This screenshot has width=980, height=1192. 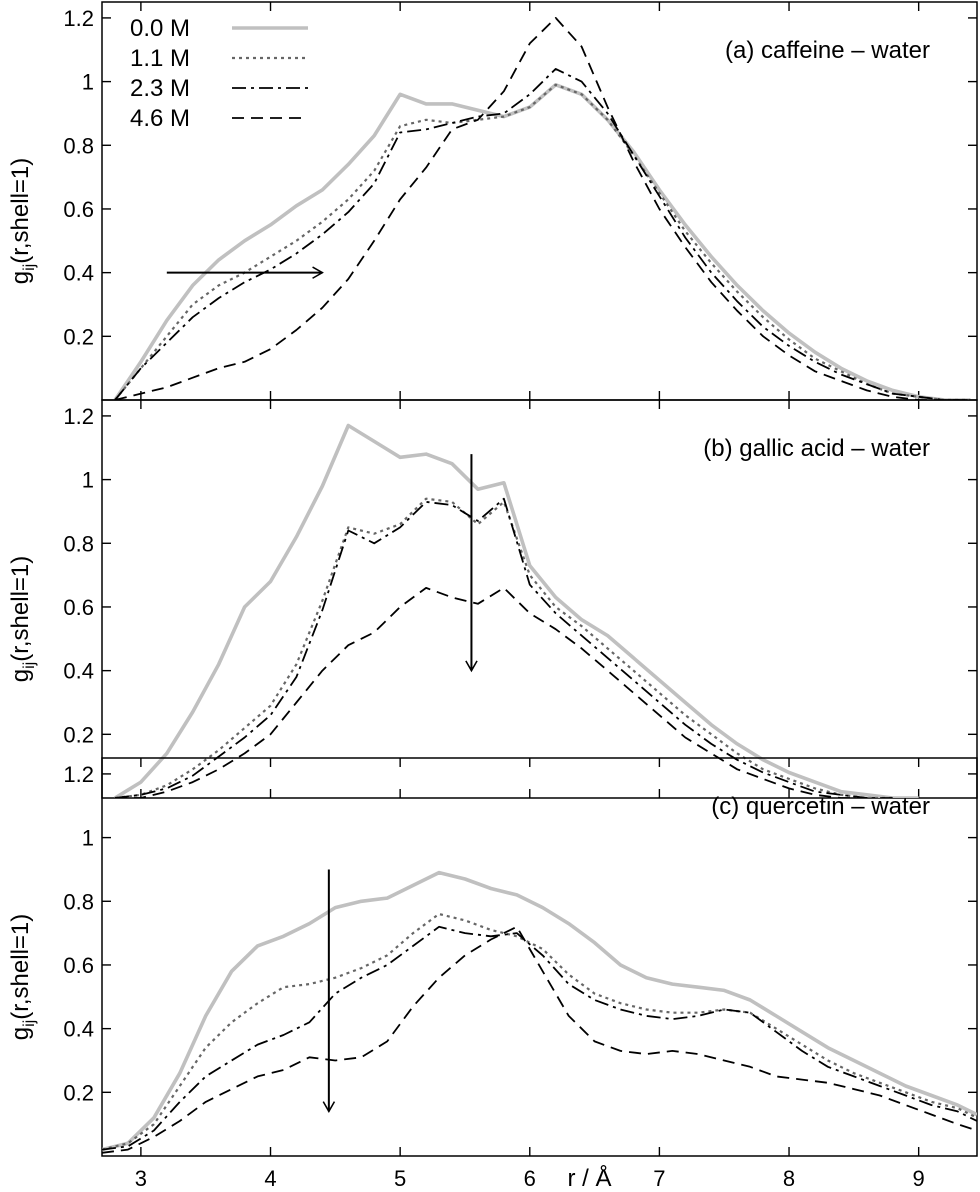 What do you see at coordinates (219, 73) in the screenshot?
I see `legend: 0.0 M 1.1 M 2.3 M 4.6 M` at bounding box center [219, 73].